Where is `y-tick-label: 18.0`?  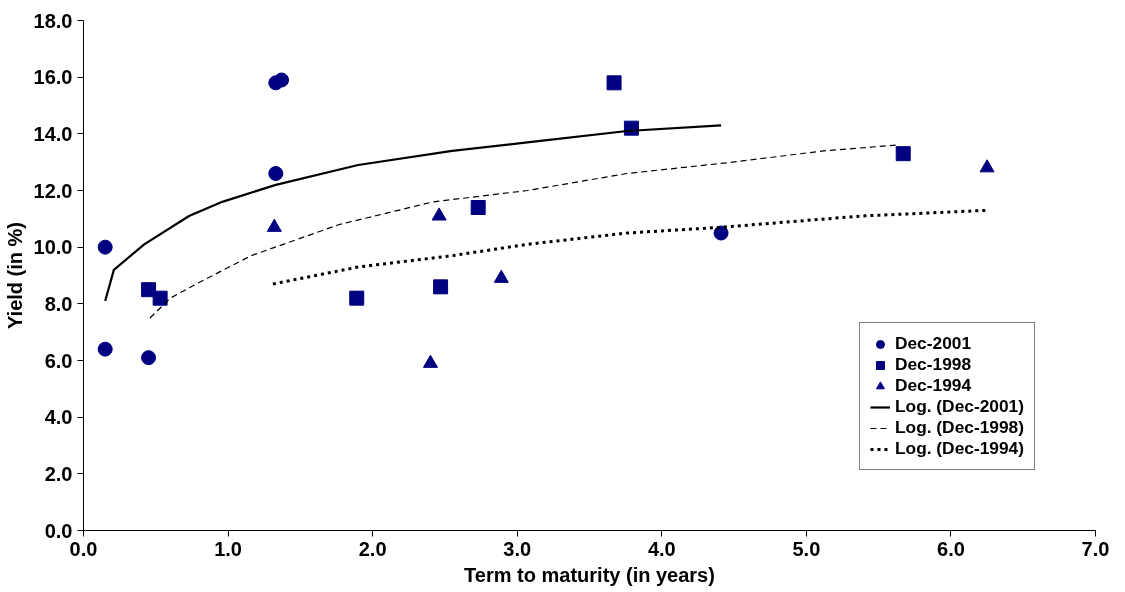 y-tick-label: 18.0 is located at coordinates (53, 20).